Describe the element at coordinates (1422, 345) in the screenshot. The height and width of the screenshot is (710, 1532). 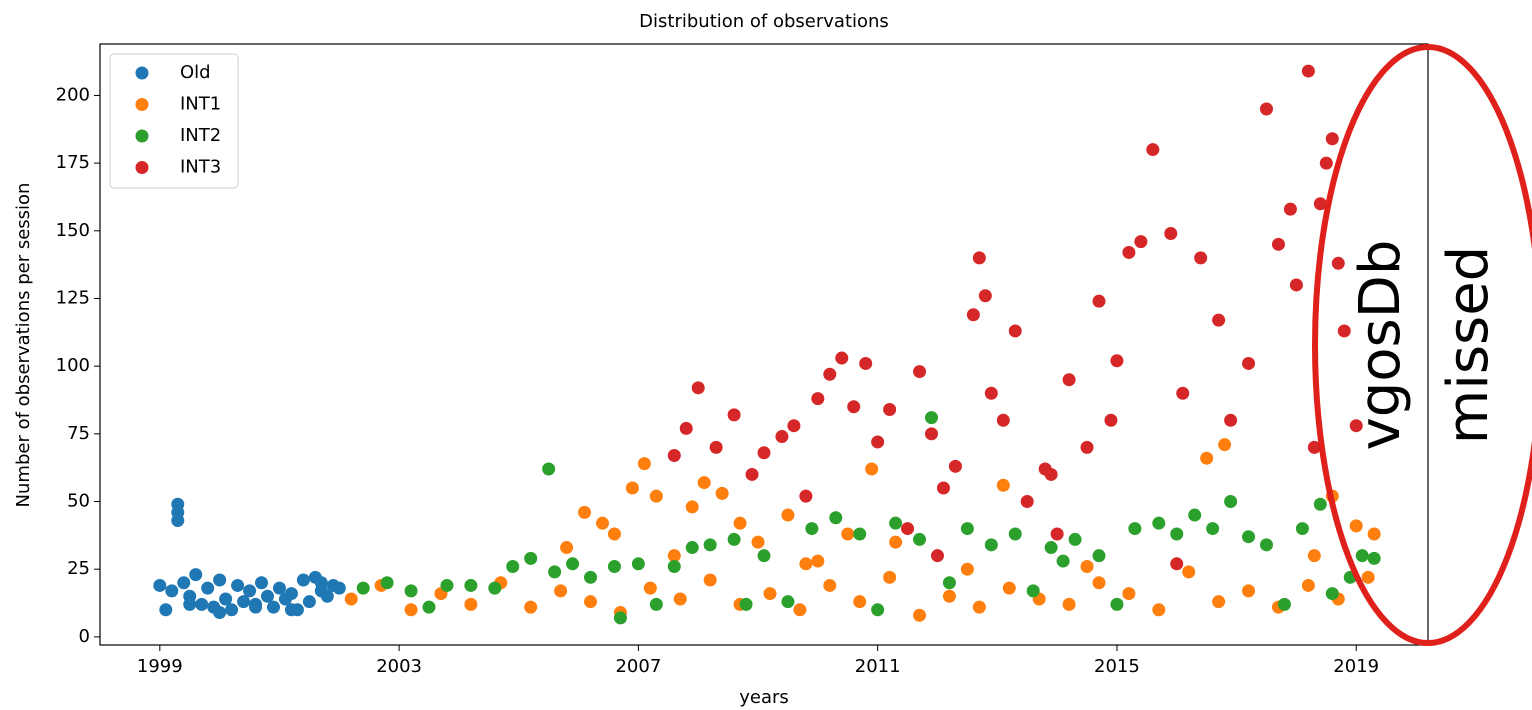
I see `highlight-ellipse` at that location.